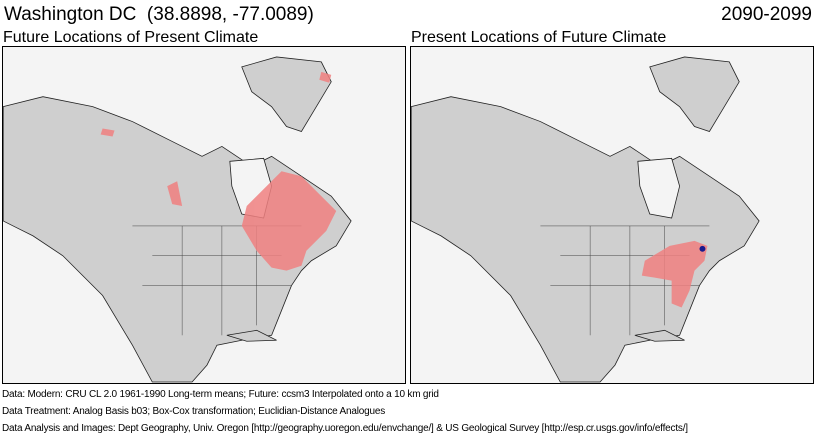  Describe the element at coordinates (702, 248) in the screenshot. I see `site-marker` at that location.